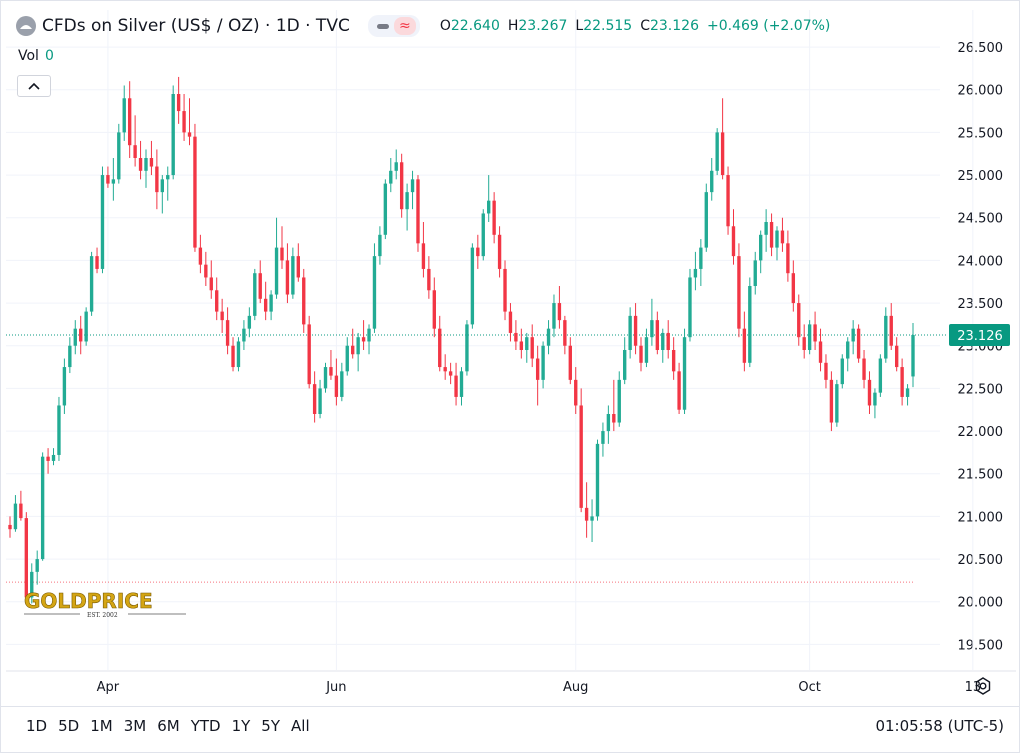 Image resolution: width=1022 pixels, height=755 pixels. Describe the element at coordinates (674, 26) in the screenshot. I see `close-value: 23.126` at that location.